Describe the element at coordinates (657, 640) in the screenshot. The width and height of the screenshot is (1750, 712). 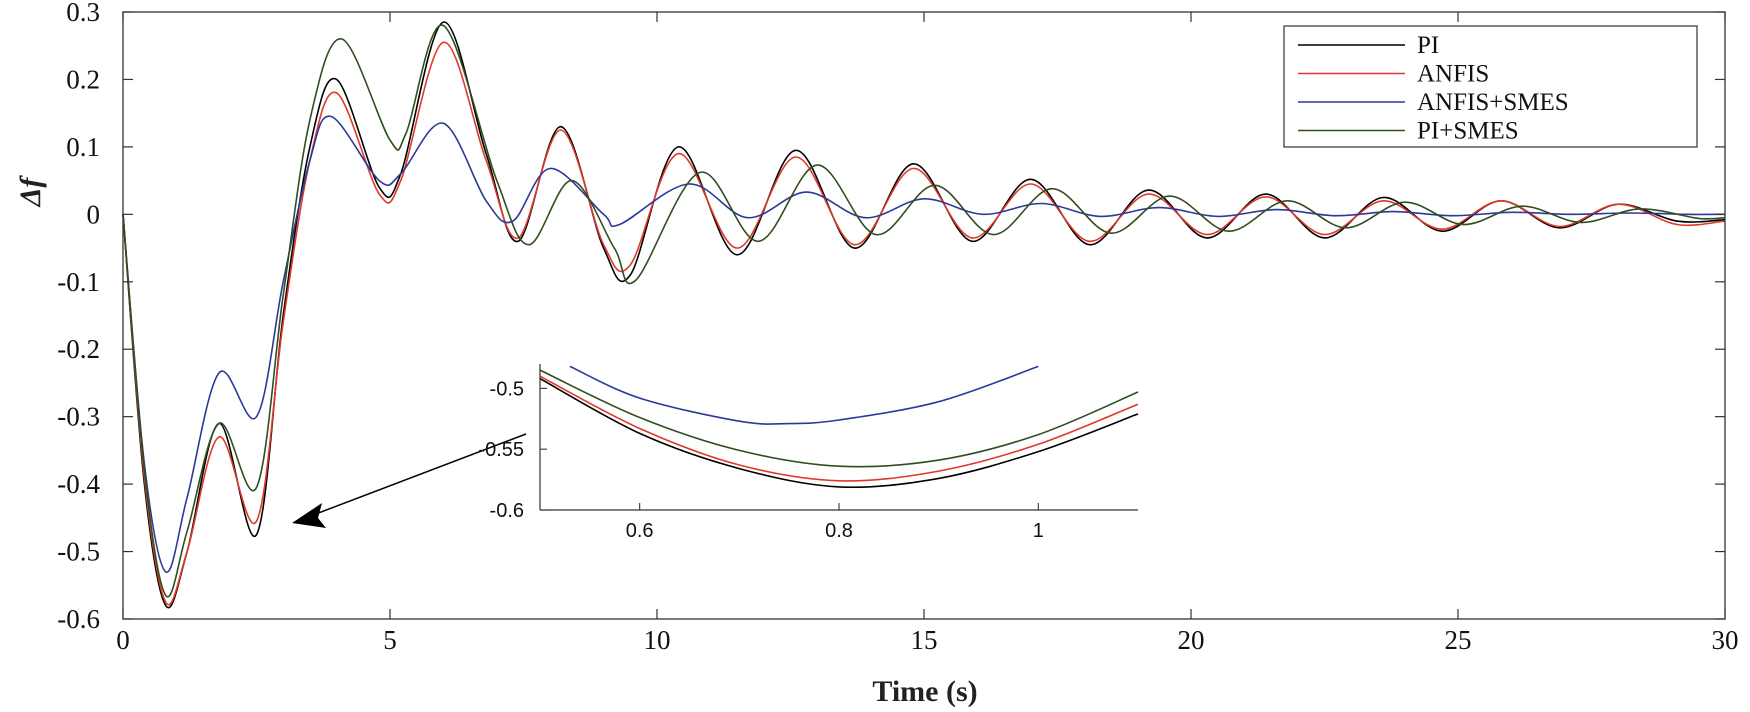
I see `x-tick-label: 10` at that location.